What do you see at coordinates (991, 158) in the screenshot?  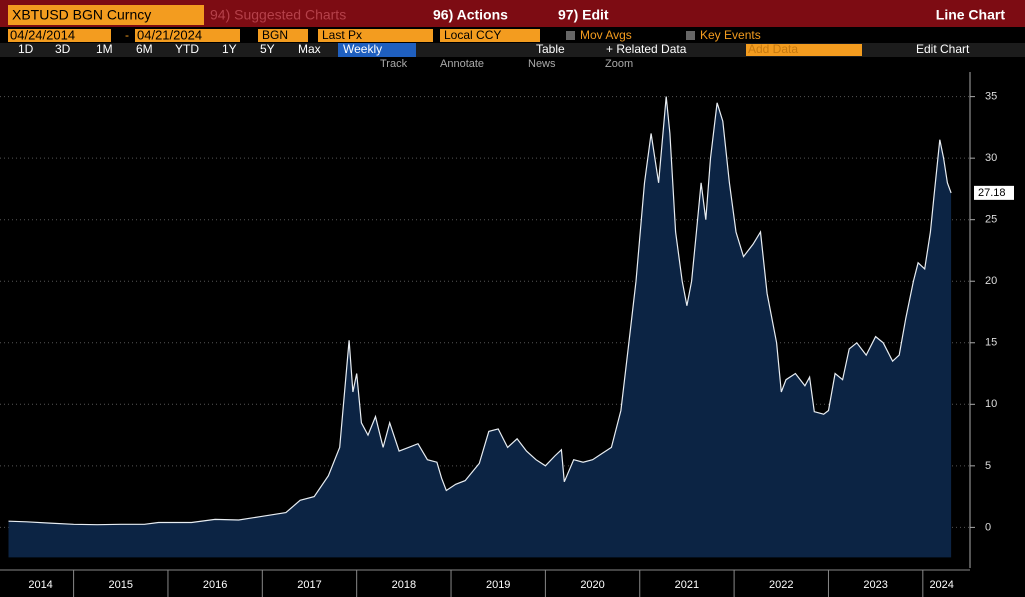 I see `y-tick-label: 30` at bounding box center [991, 158].